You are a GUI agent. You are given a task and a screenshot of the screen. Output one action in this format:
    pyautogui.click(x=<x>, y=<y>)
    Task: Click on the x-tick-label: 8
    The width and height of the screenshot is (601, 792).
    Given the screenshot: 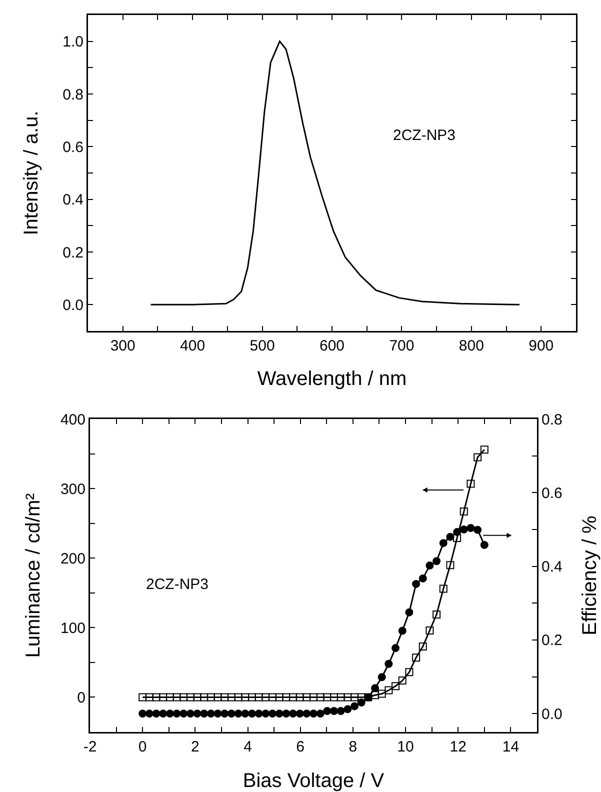 What is the action you would take?
    pyautogui.click(x=353, y=747)
    